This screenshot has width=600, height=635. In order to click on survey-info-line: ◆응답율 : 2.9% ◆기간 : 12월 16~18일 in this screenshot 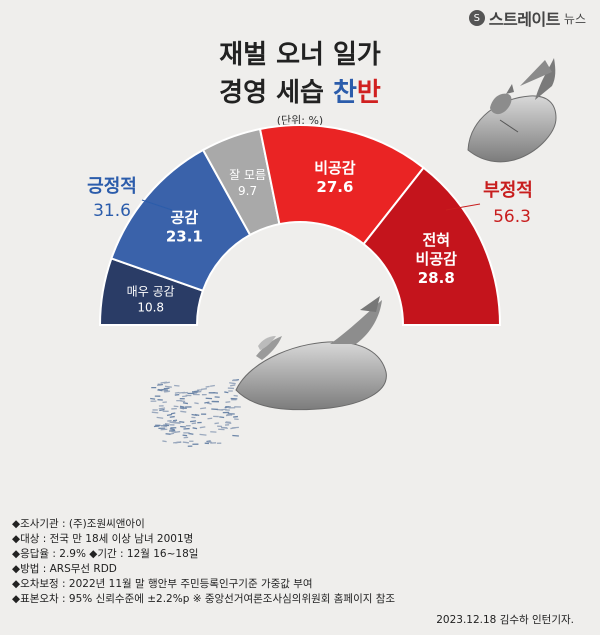, I will do `click(105, 554)`.